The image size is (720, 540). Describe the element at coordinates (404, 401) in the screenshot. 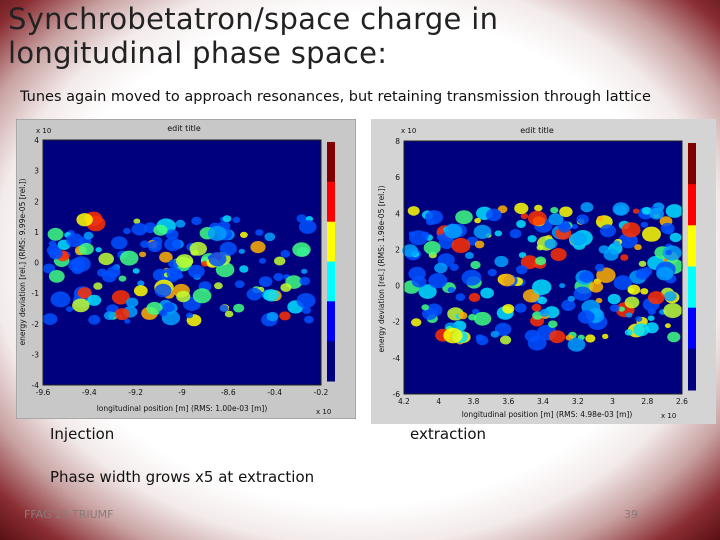

I see `x-tick-label: 4.2` at that location.